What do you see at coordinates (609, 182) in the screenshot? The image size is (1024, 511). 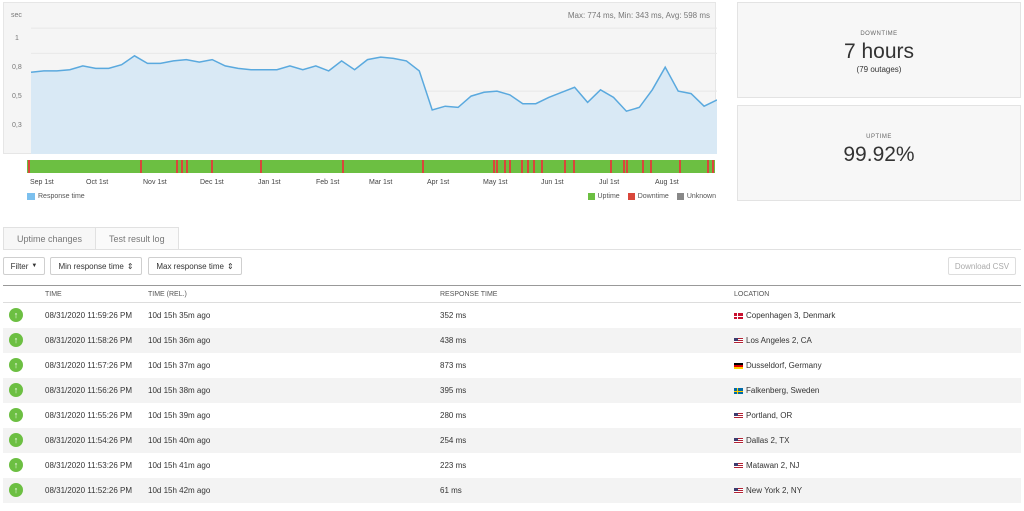 I see `x-tick-label: Jul 1st` at bounding box center [609, 182].